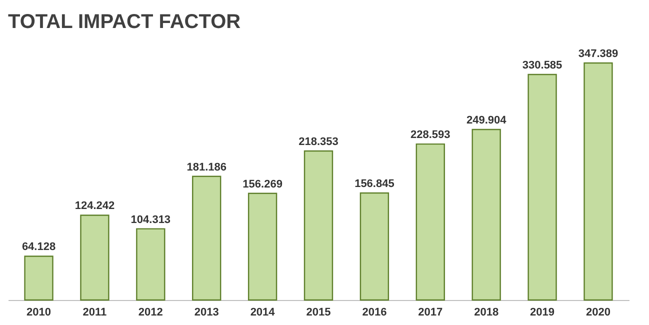  Describe the element at coordinates (598, 312) in the screenshot. I see `x-tick-label: 2020` at that location.